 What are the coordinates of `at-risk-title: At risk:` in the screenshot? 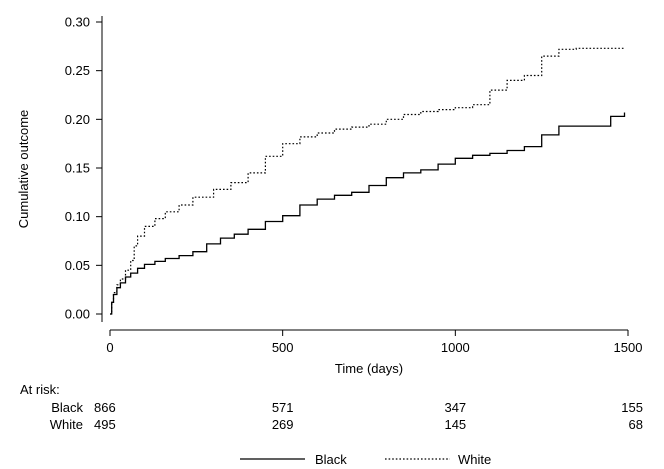 It's located at (40, 389).